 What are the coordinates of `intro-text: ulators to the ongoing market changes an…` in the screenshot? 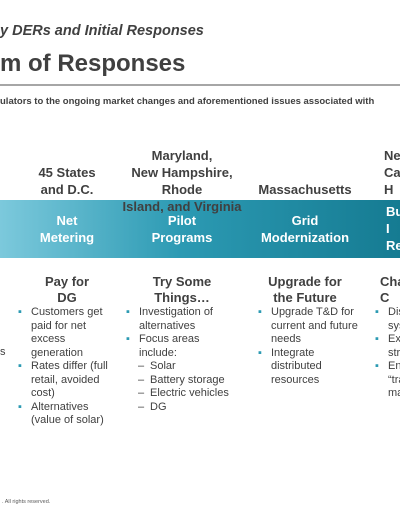 It's located at (187, 101).